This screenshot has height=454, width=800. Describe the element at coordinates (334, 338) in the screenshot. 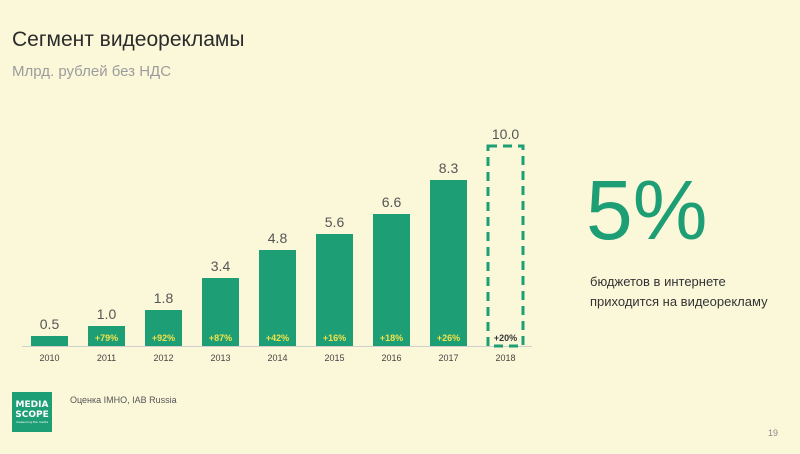

I see `growth-label: +16%` at that location.